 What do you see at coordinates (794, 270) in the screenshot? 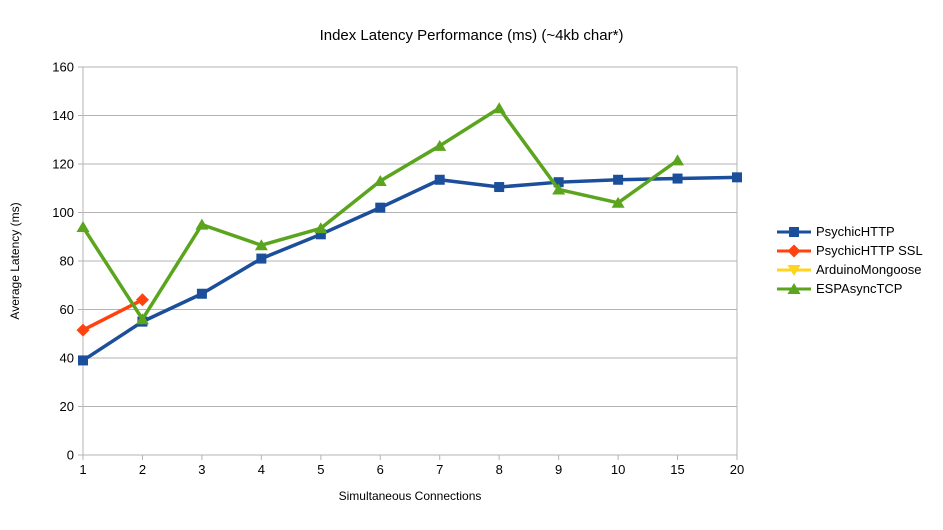
I see `legend-marker-triangle-down-icon` at bounding box center [794, 270].